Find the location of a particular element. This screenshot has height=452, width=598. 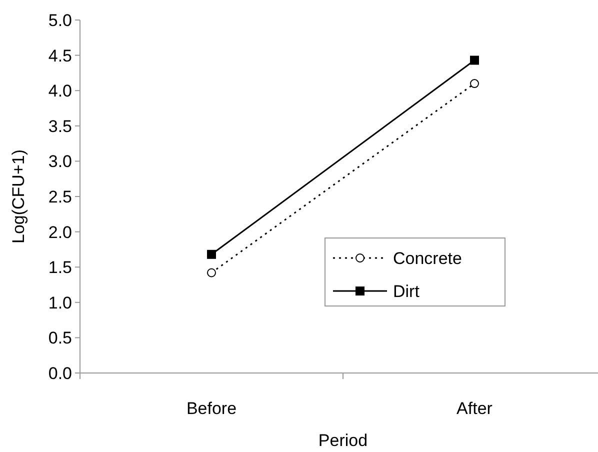

y-tick-label: 5.0 is located at coordinates (60, 20).